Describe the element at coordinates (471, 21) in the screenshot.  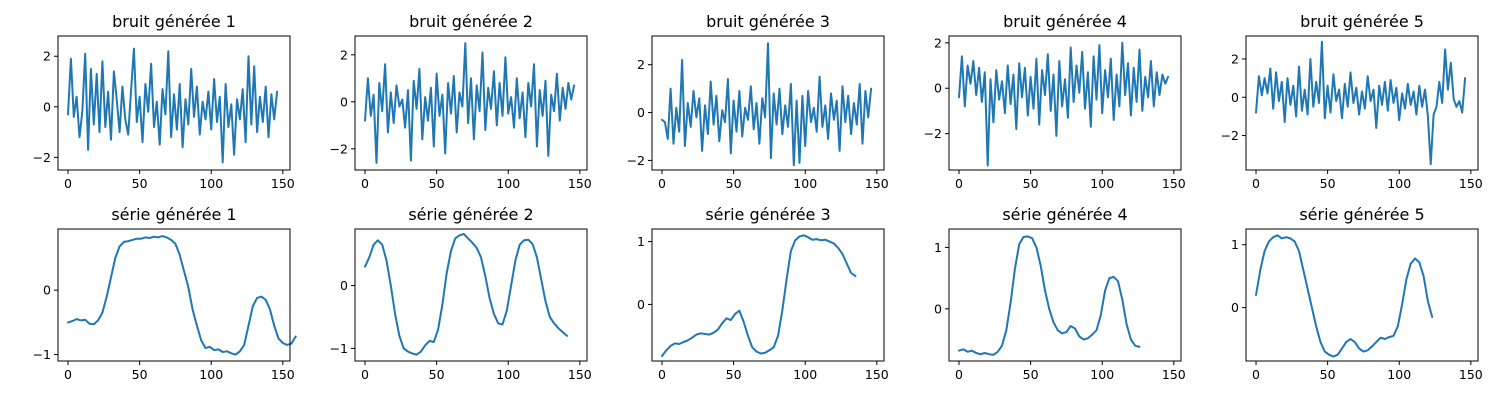
I see `subplot-title: bruit générée 2` at that location.